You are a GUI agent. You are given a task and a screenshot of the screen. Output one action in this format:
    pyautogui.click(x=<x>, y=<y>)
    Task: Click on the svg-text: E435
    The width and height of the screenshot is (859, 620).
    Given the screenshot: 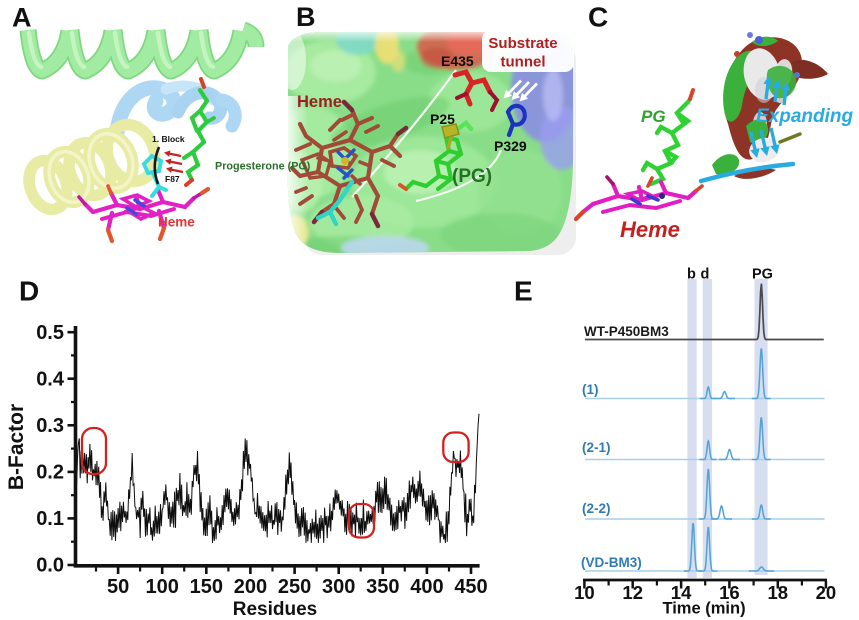 What is the action you would take?
    pyautogui.click(x=457, y=61)
    